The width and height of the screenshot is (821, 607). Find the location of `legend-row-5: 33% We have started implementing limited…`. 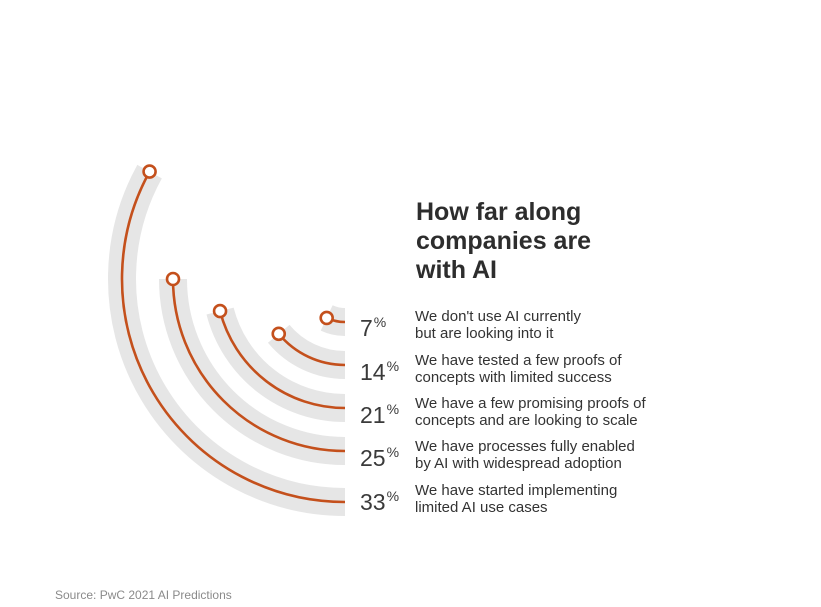

legend-row-5: 33% We have started implementing limited… is located at coordinates (540, 502).